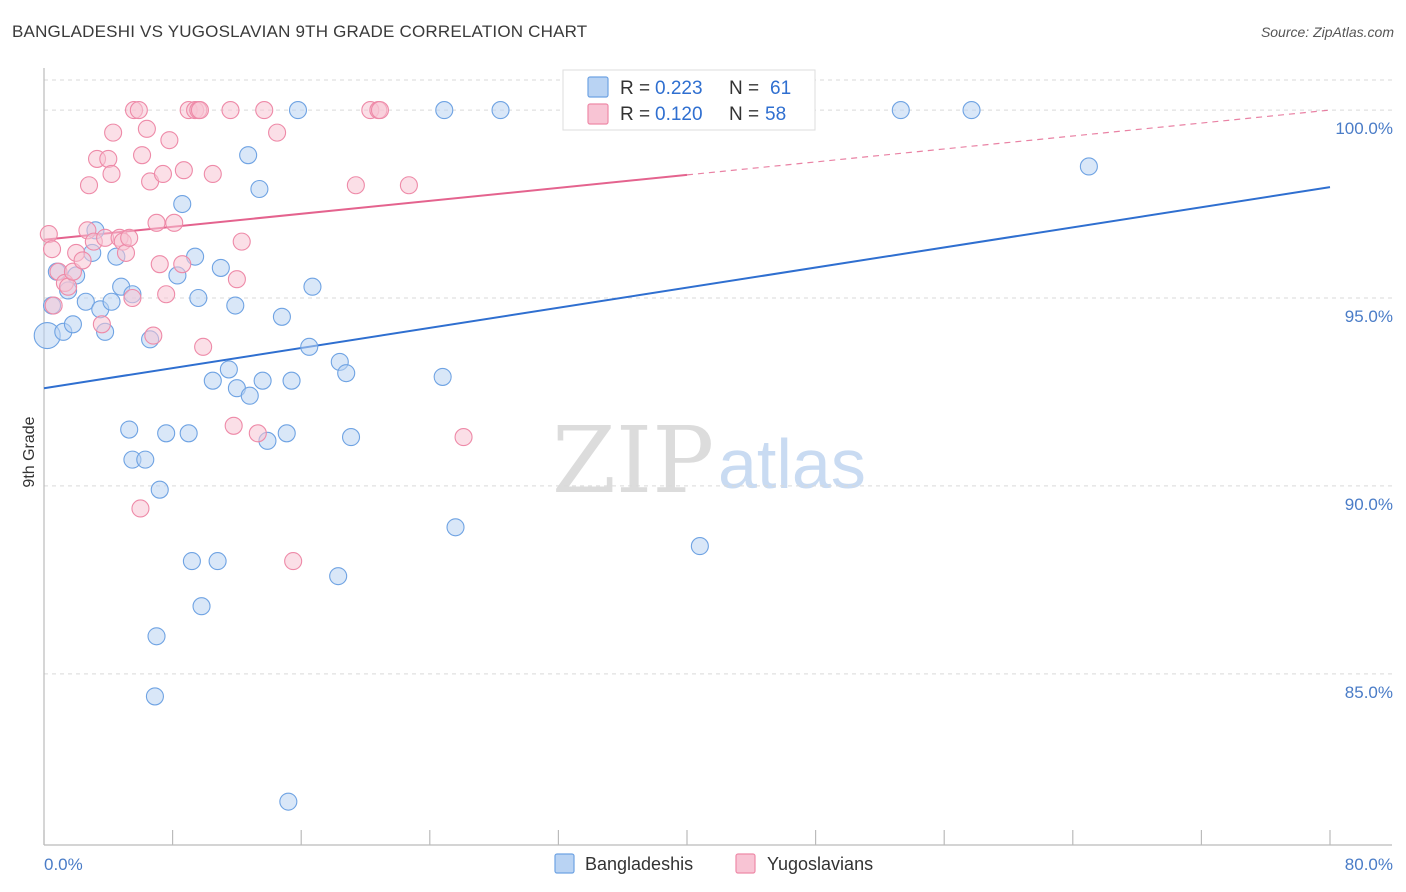 Image resolution: width=1406 pixels, height=892 pixels. Describe the element at coordinates (564, 863) in the screenshot. I see `bottom-legend-swatch-blue` at that location.